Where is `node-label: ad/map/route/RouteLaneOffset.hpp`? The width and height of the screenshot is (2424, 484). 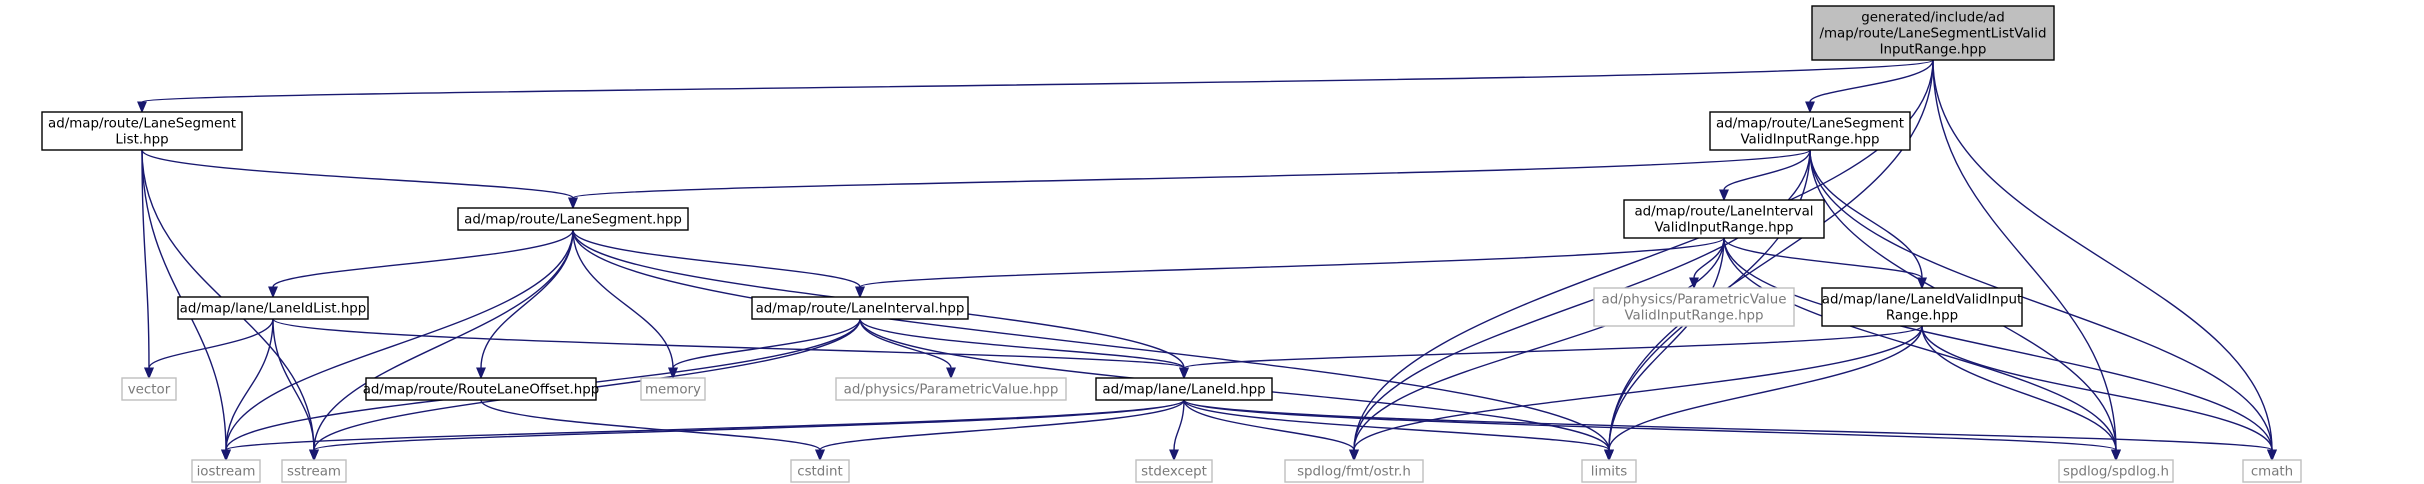 node-label: ad/map/route/RouteLaneOffset.hpp is located at coordinates (481, 390).